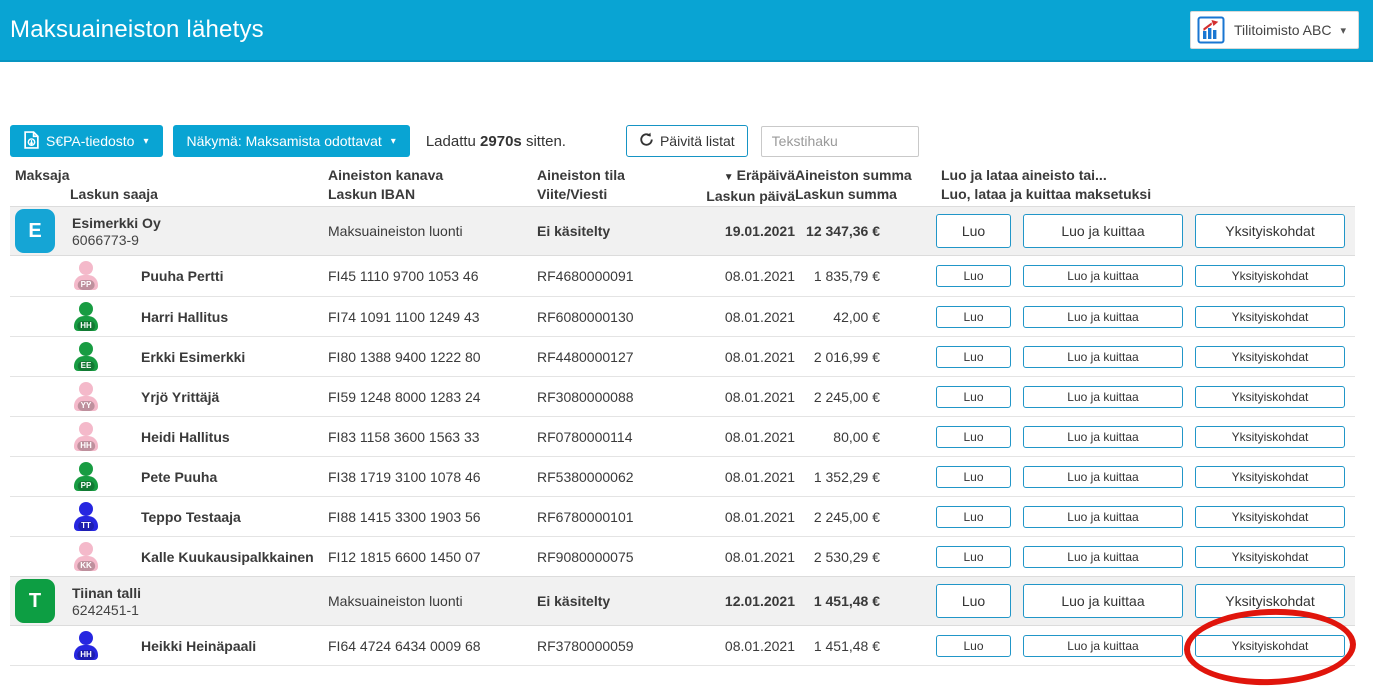 The image size is (1373, 697). I want to click on payer-avatar-letter: E, so click(35, 230).